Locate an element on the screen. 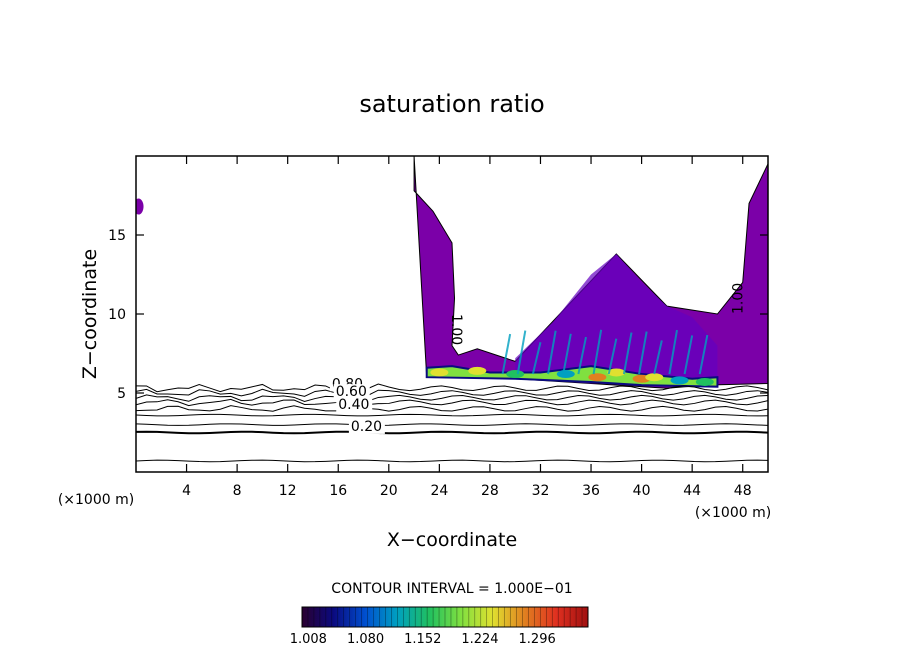 The height and width of the screenshot is (658, 904). x-tick-label: 12 is located at coordinates (288, 491).